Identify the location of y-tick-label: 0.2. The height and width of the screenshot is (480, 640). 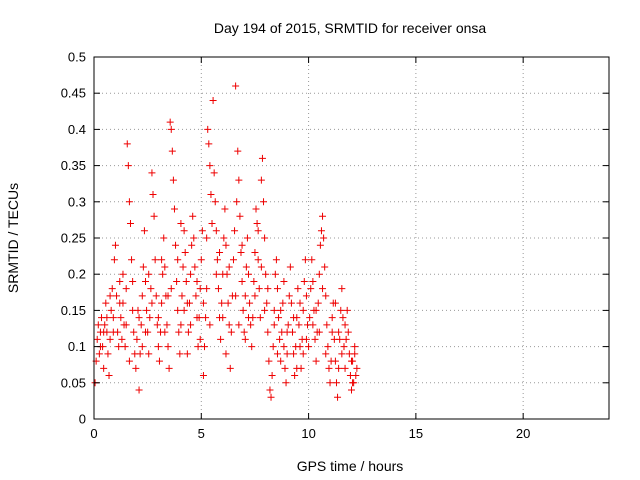
(77, 274).